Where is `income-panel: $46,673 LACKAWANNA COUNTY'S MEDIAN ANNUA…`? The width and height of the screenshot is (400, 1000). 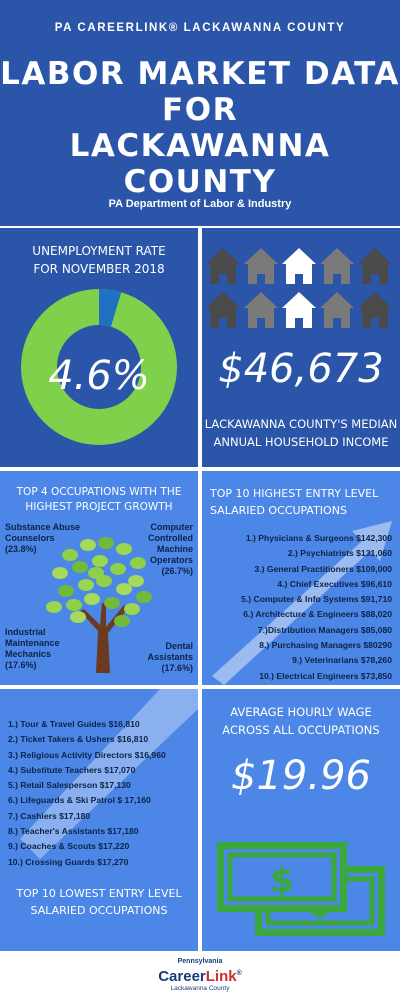 income-panel: $46,673 LACKAWANNA COUNTY'S MEDIAN ANNUA… is located at coordinates (301, 347).